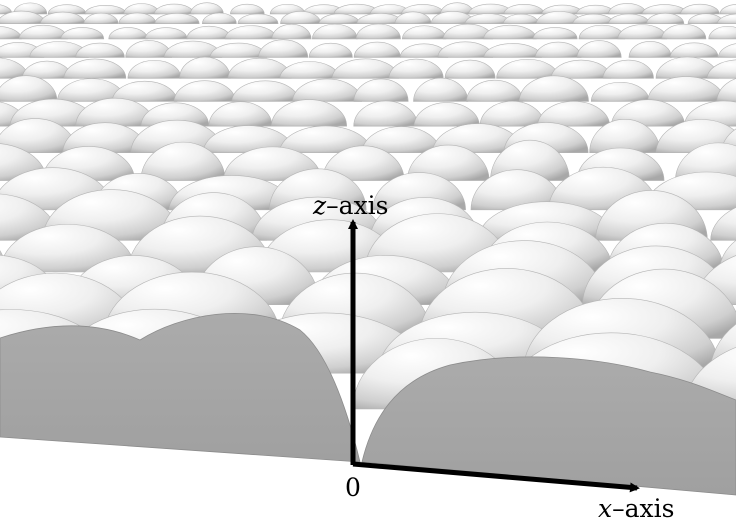 The image size is (736, 525). I want to click on x-axis-arrow, so click(496, 477).